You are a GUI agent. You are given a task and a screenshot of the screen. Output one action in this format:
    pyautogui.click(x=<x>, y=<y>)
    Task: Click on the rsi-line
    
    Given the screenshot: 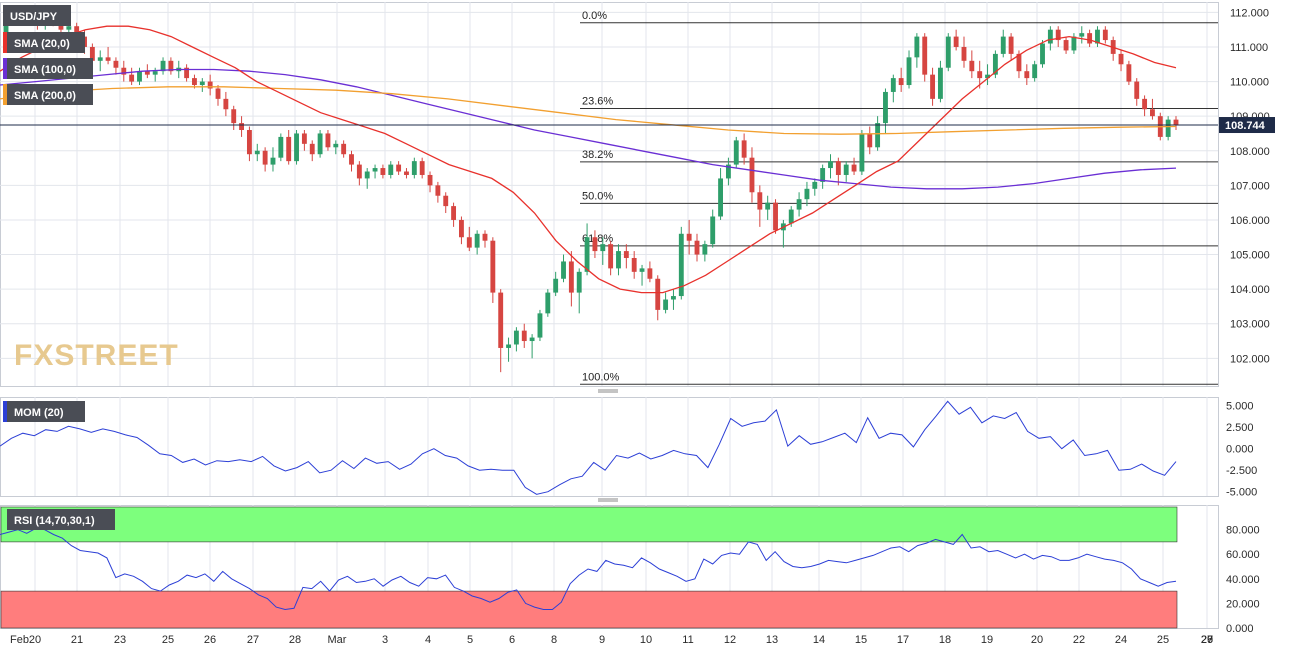 What is the action you would take?
    pyautogui.click(x=588, y=569)
    